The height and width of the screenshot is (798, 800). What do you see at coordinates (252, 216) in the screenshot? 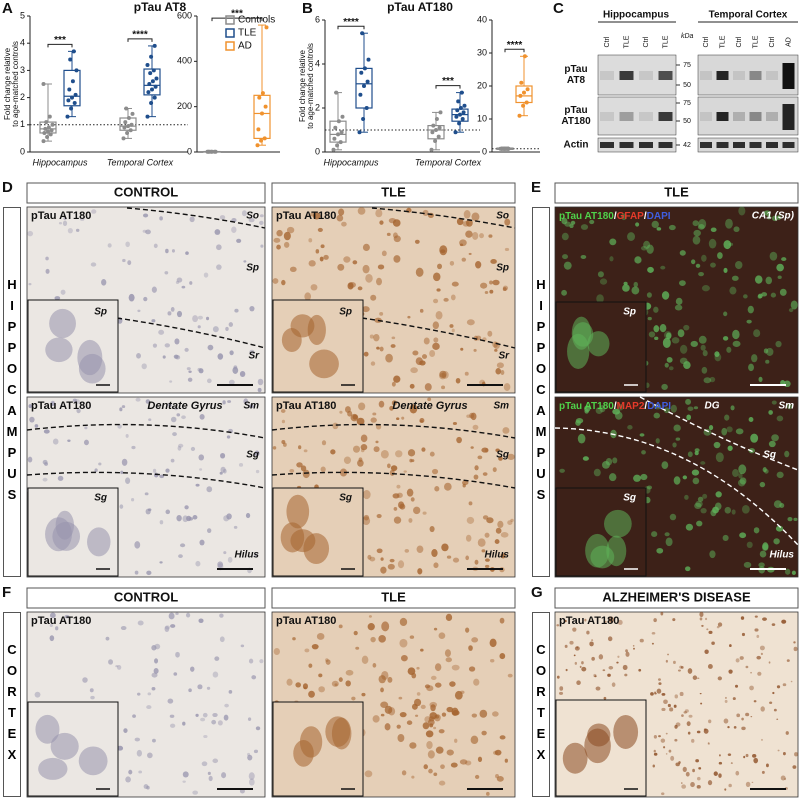
I see `region-label: So` at bounding box center [252, 216].